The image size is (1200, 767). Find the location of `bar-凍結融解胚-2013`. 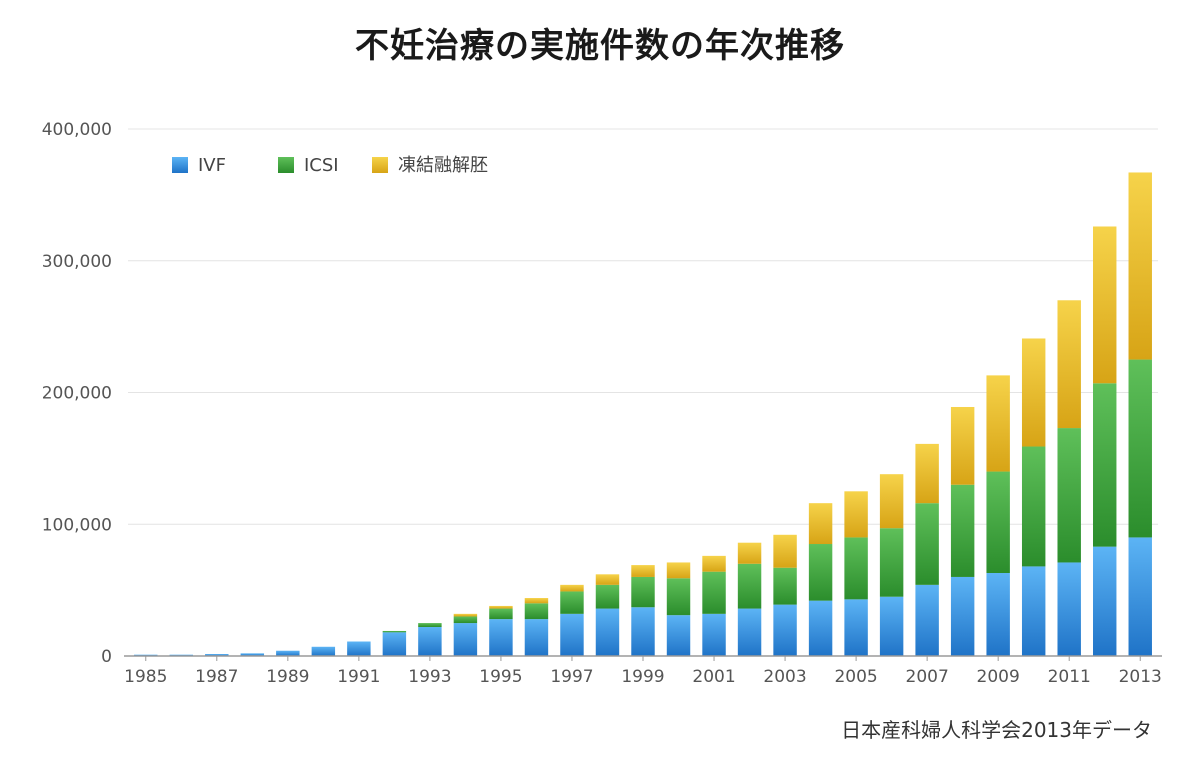

bar-凍結融解胚-2013 is located at coordinates (1140, 266).